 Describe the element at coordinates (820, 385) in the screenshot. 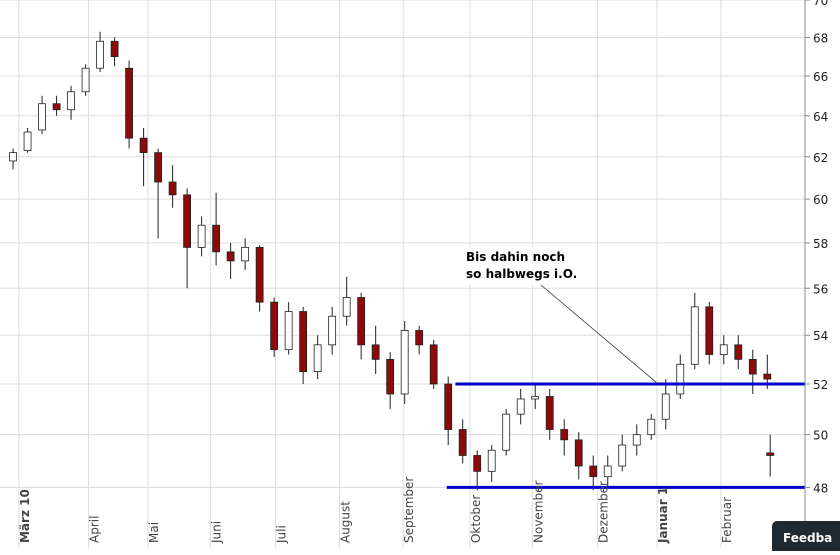

I see `y-tick-label: 52` at that location.